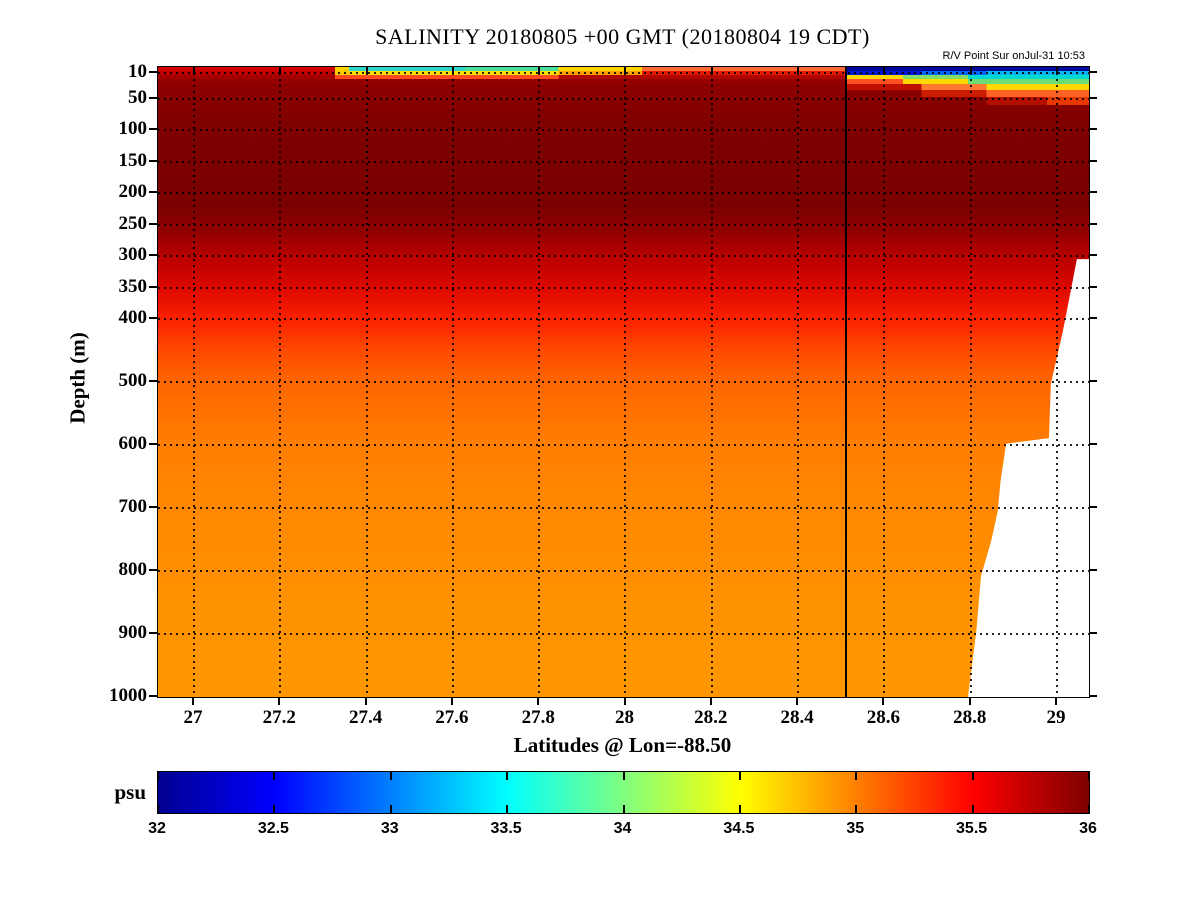 The image size is (1201, 901). I want to click on y-tick-label: 150, so click(133, 160).